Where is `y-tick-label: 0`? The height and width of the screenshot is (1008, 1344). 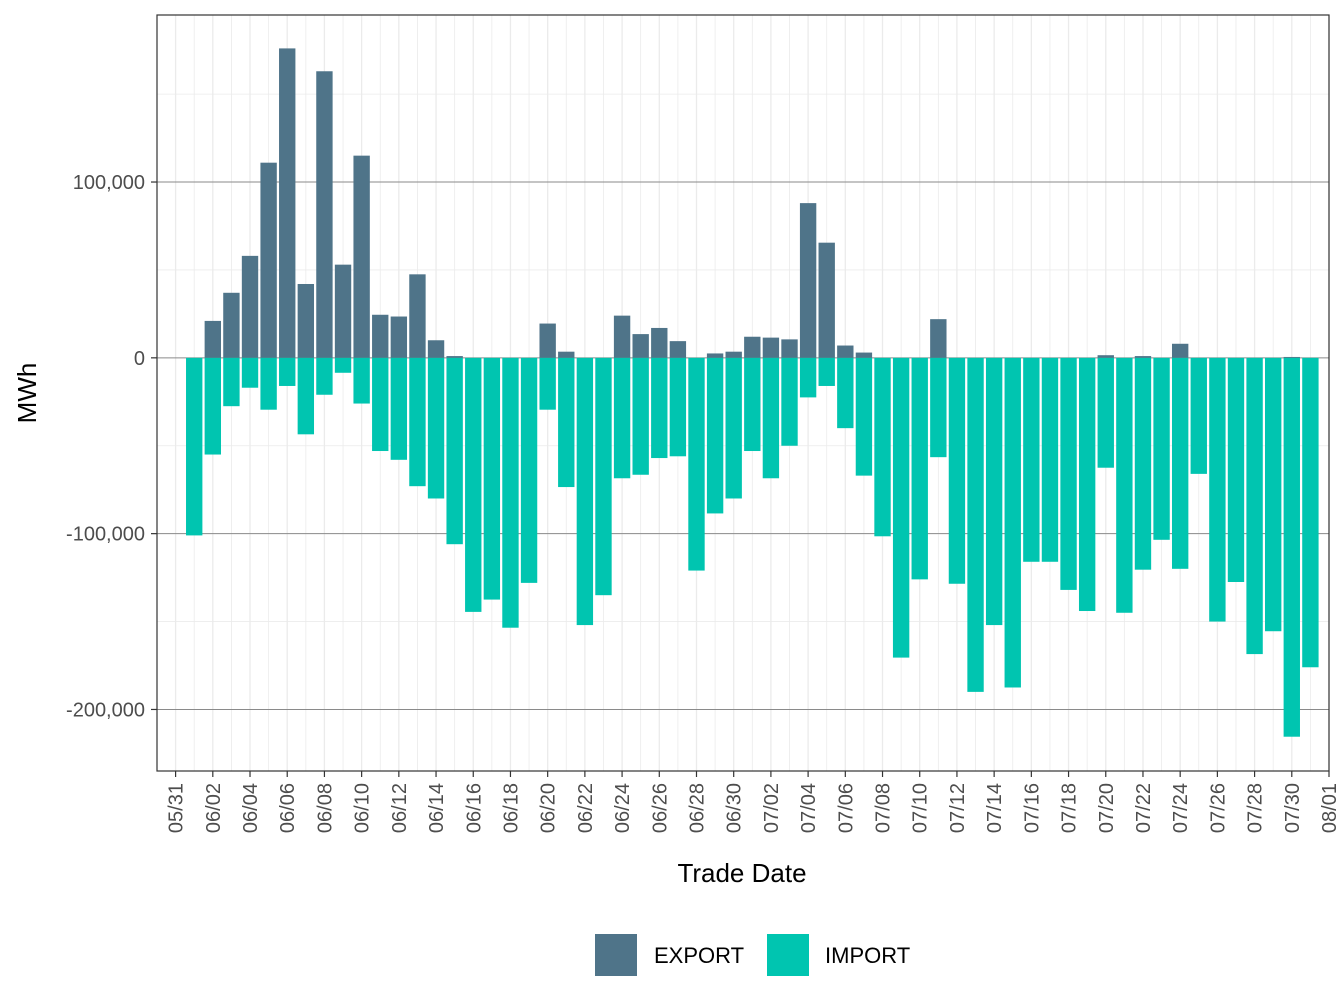 y-tick-label: 0 is located at coordinates (139, 359).